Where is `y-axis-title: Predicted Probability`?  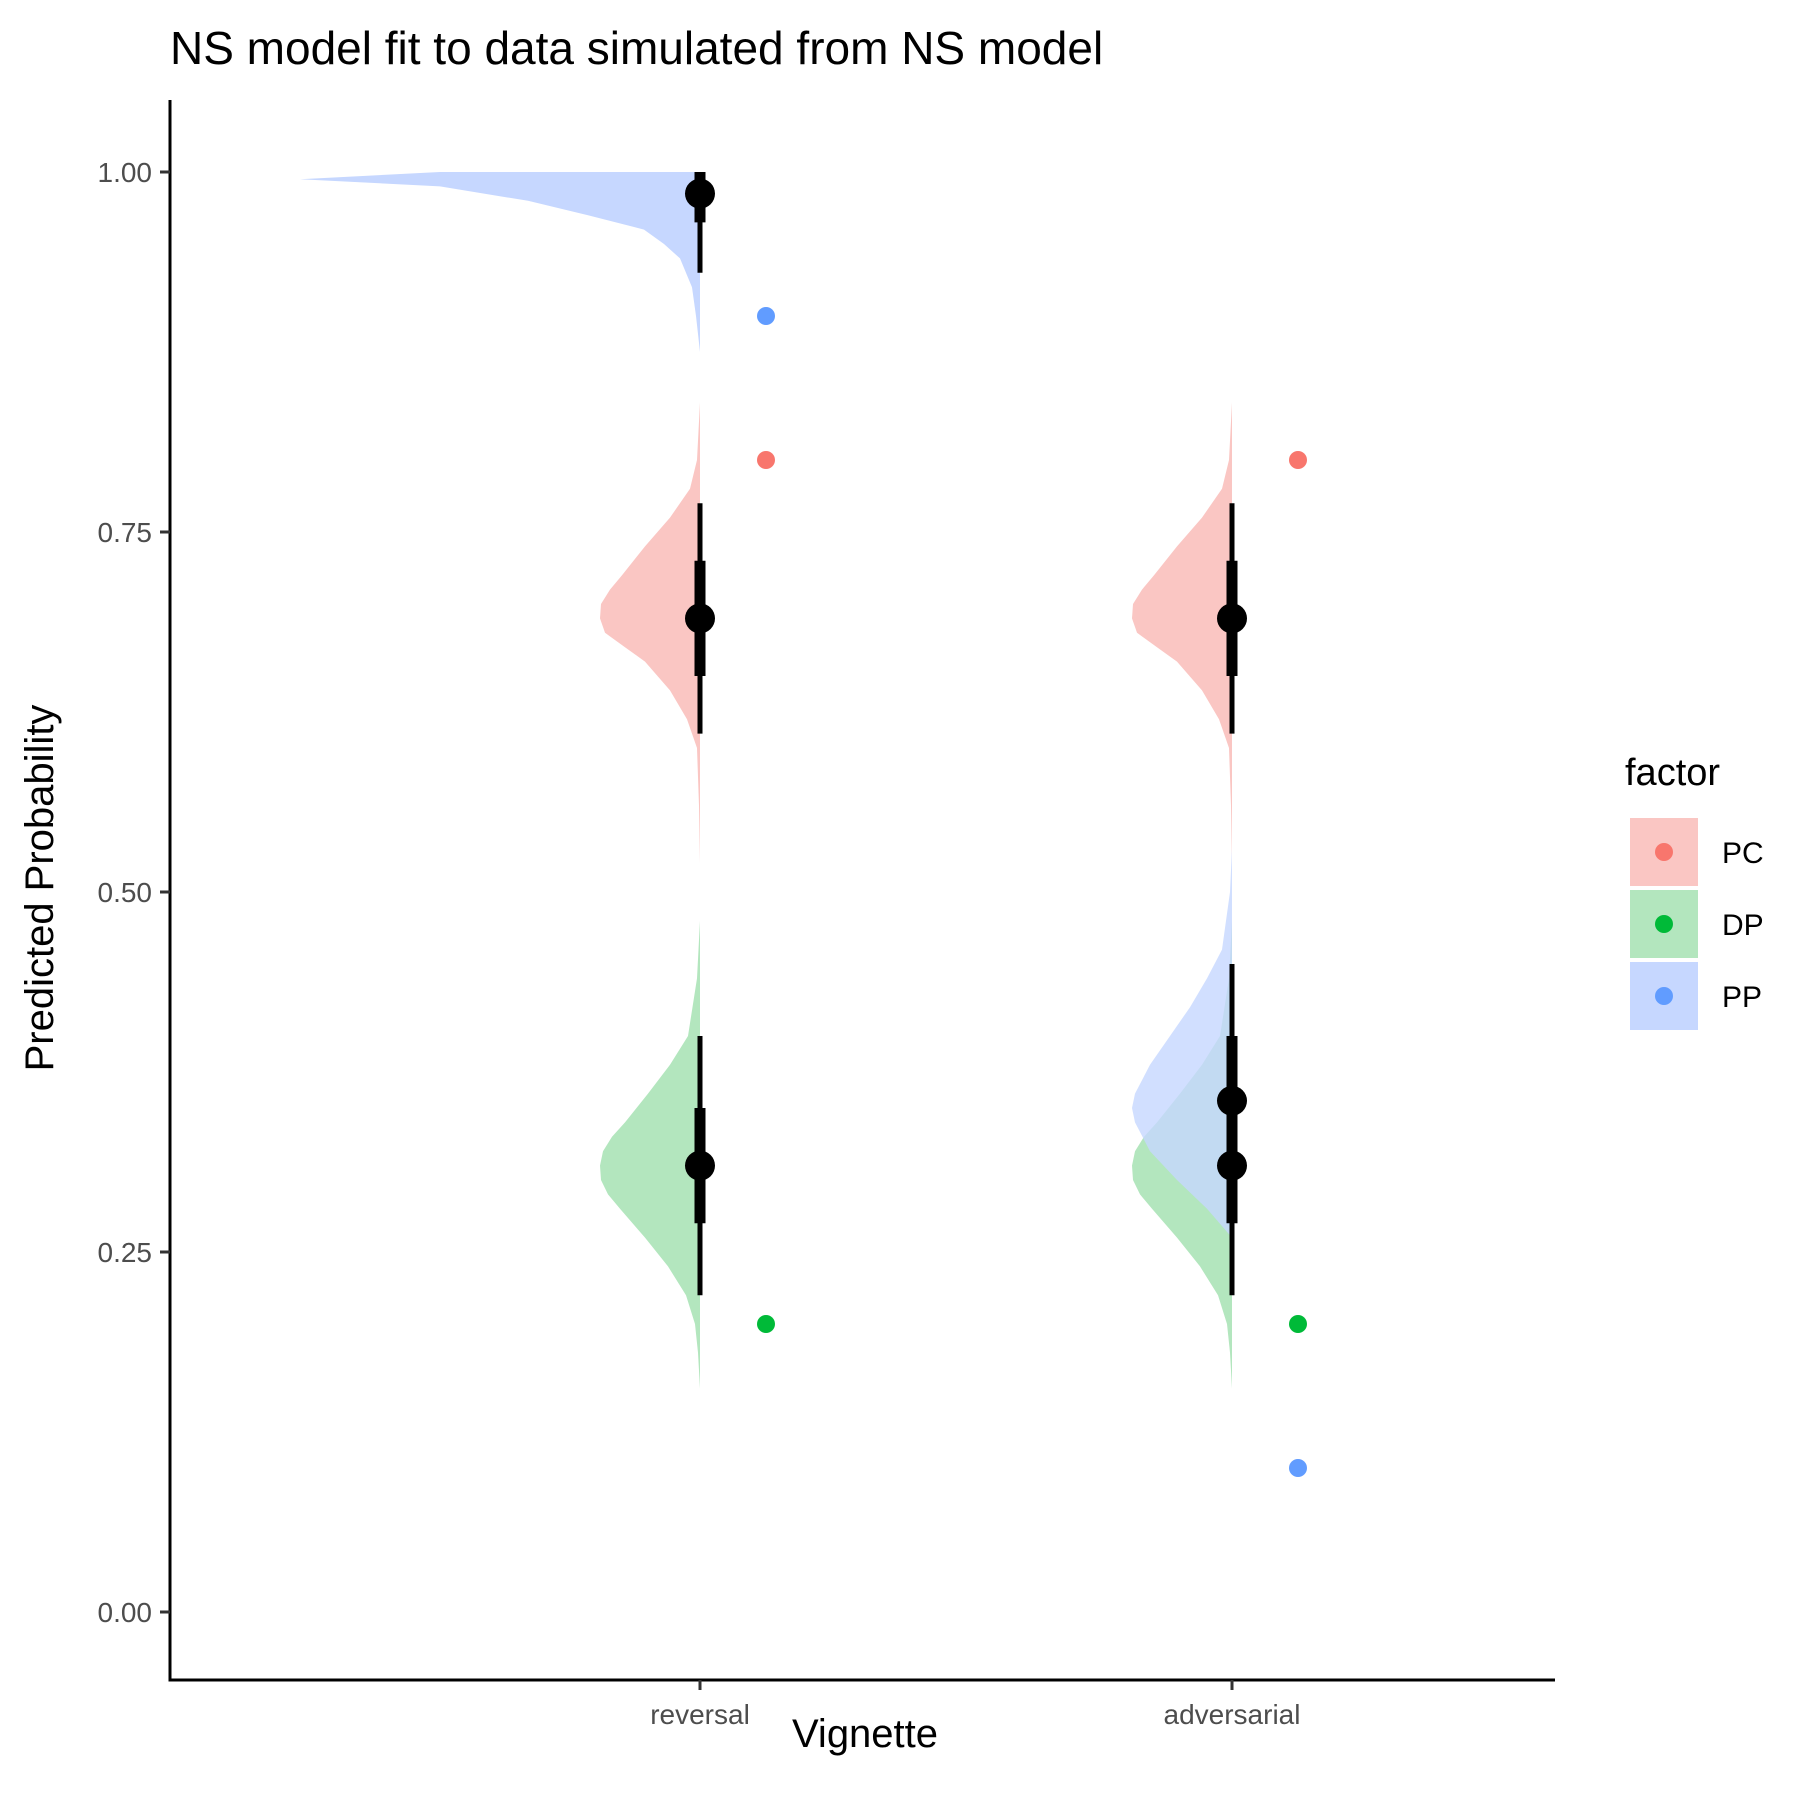 y-axis-title: Predicted Probability is located at coordinates (40, 888).